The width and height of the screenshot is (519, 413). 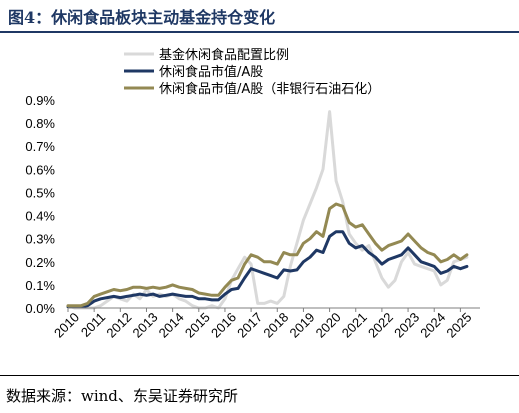 What do you see at coordinates (142, 17) in the screenshot?
I see `figure-title: 图4：休闲食品板块主动基金持仓变化` at bounding box center [142, 17].